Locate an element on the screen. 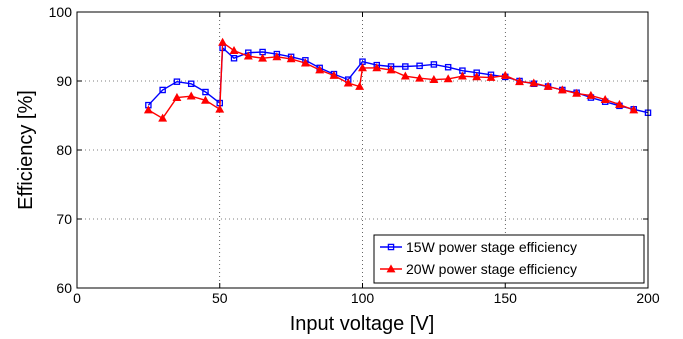  legend-entry: 15W power stage efficiency is located at coordinates (478, 247).